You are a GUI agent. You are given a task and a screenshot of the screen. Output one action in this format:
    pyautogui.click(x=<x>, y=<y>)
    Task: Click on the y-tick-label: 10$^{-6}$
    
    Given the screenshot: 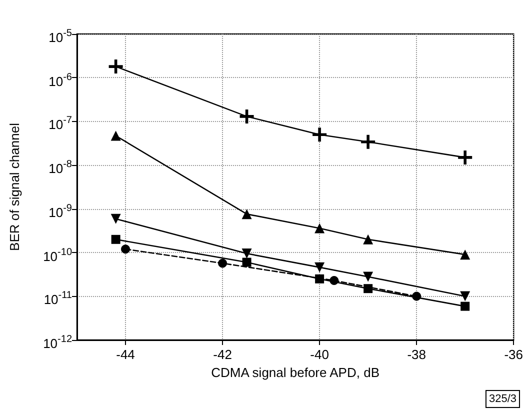 What is the action you would take?
    pyautogui.click(x=60, y=80)
    